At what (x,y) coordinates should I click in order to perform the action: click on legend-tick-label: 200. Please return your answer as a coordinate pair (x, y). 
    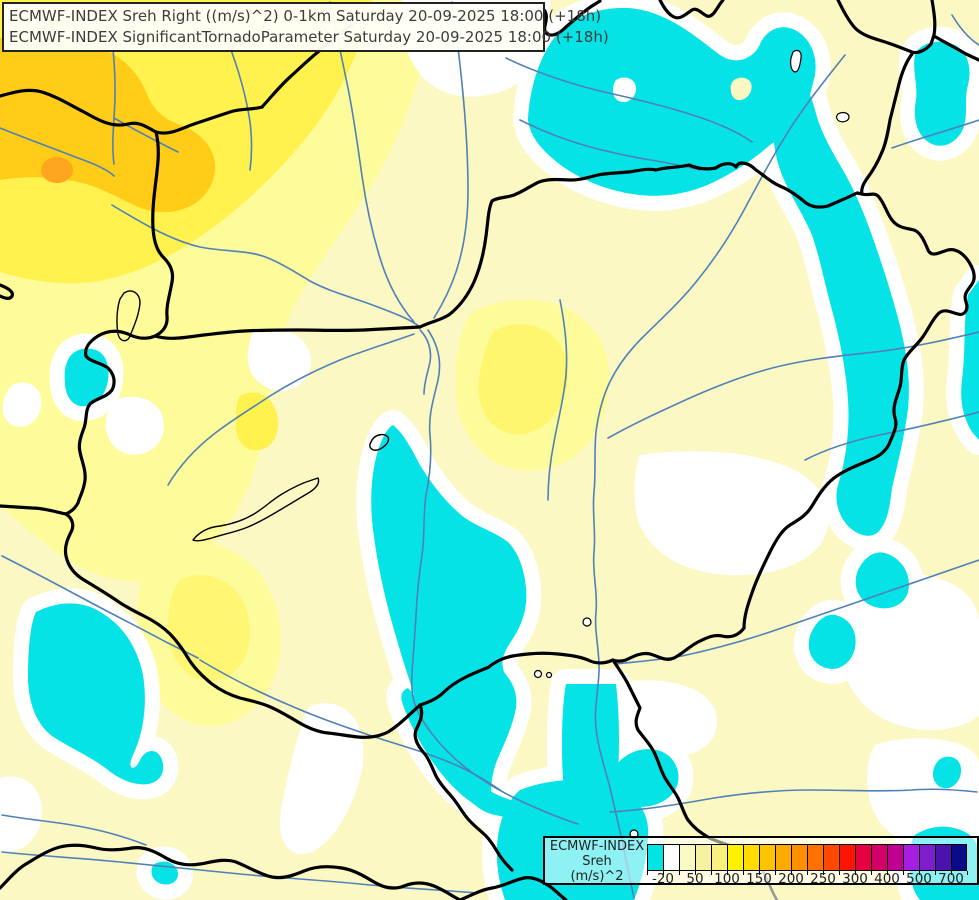
    Looking at the image, I should click on (791, 879).